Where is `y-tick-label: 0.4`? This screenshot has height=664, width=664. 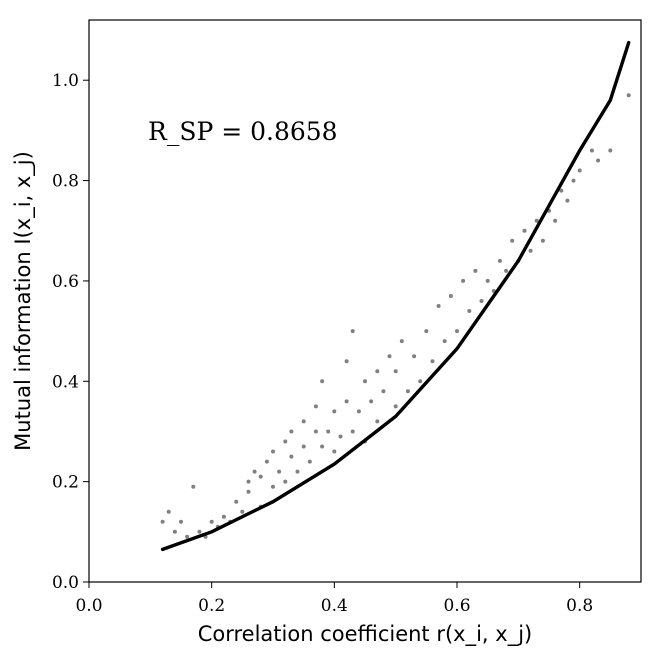
y-tick-label: 0.4 is located at coordinates (65, 382).